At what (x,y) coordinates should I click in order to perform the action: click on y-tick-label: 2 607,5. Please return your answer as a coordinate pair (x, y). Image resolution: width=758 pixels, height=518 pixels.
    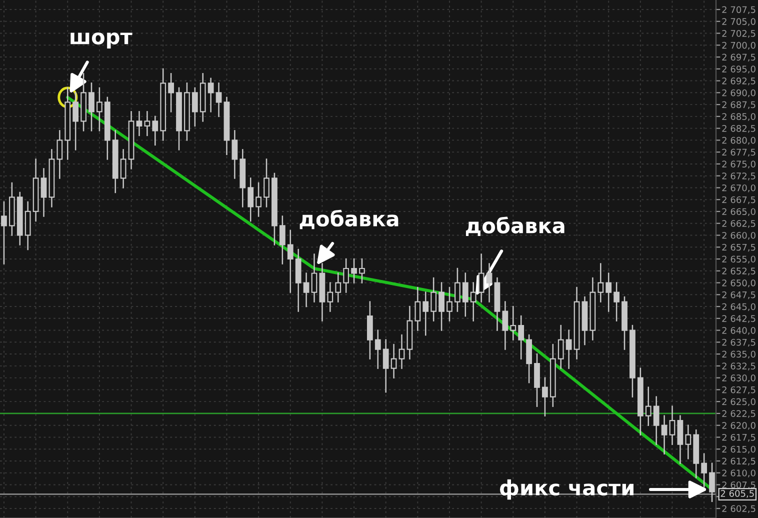
    Looking at the image, I should click on (739, 485).